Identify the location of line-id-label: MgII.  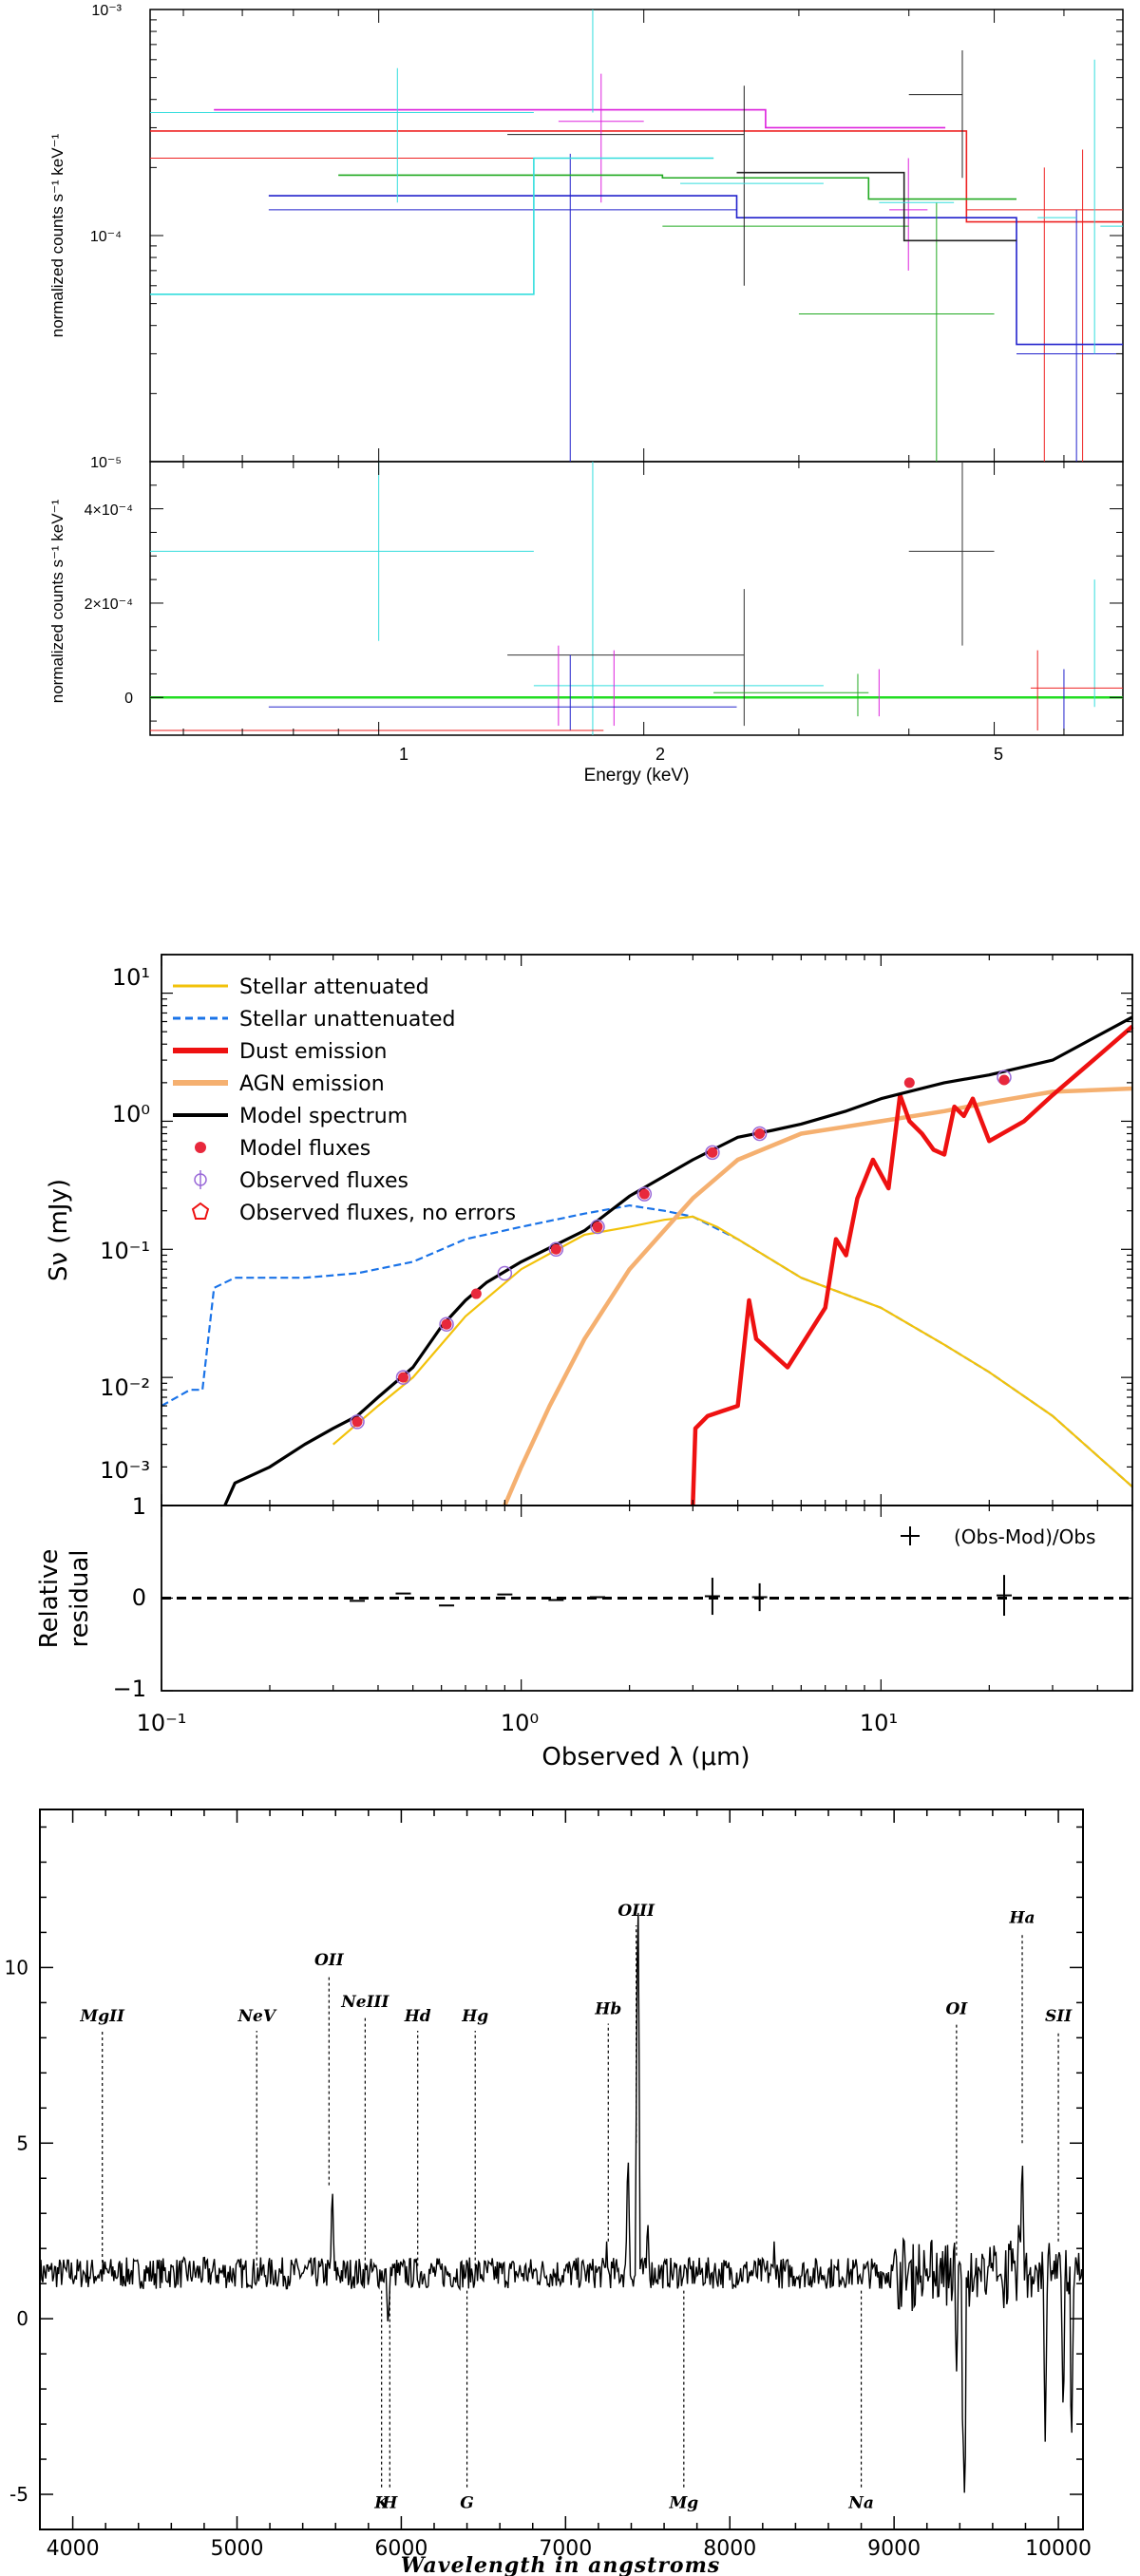
(102, 2016).